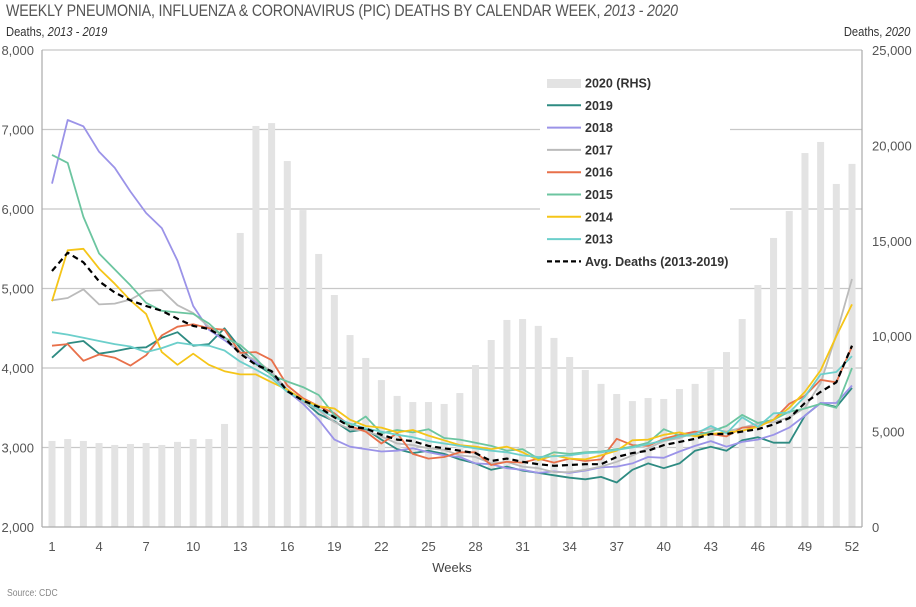  Describe the element at coordinates (17, 209) in the screenshot. I see `left-tick-label: 6,000` at that location.